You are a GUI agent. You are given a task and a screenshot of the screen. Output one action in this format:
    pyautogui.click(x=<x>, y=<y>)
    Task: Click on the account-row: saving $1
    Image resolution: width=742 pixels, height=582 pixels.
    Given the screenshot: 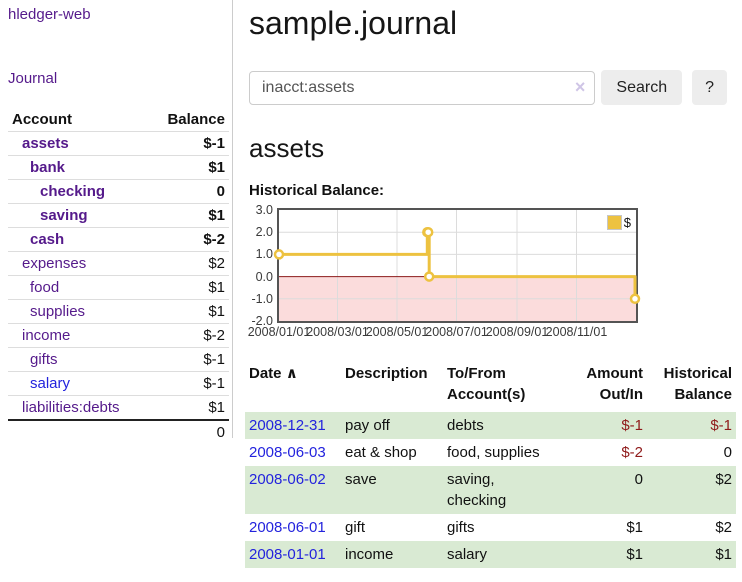 What is the action you would take?
    pyautogui.click(x=118, y=215)
    